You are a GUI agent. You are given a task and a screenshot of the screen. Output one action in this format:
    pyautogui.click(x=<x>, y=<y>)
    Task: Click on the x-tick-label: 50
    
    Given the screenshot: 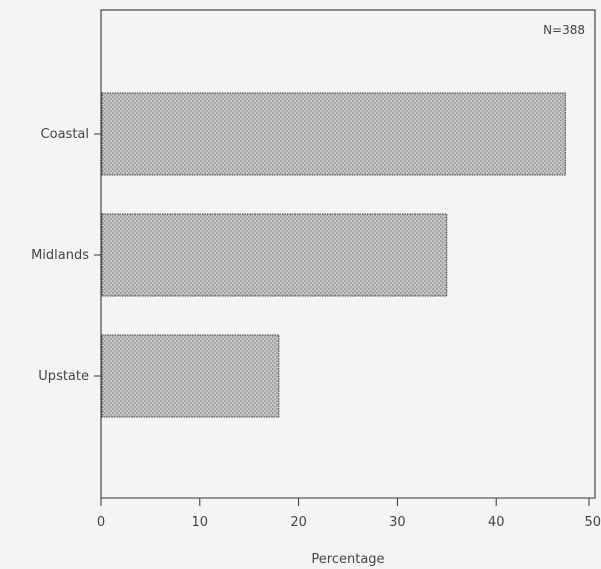 What is the action you would take?
    pyautogui.click(x=592, y=522)
    